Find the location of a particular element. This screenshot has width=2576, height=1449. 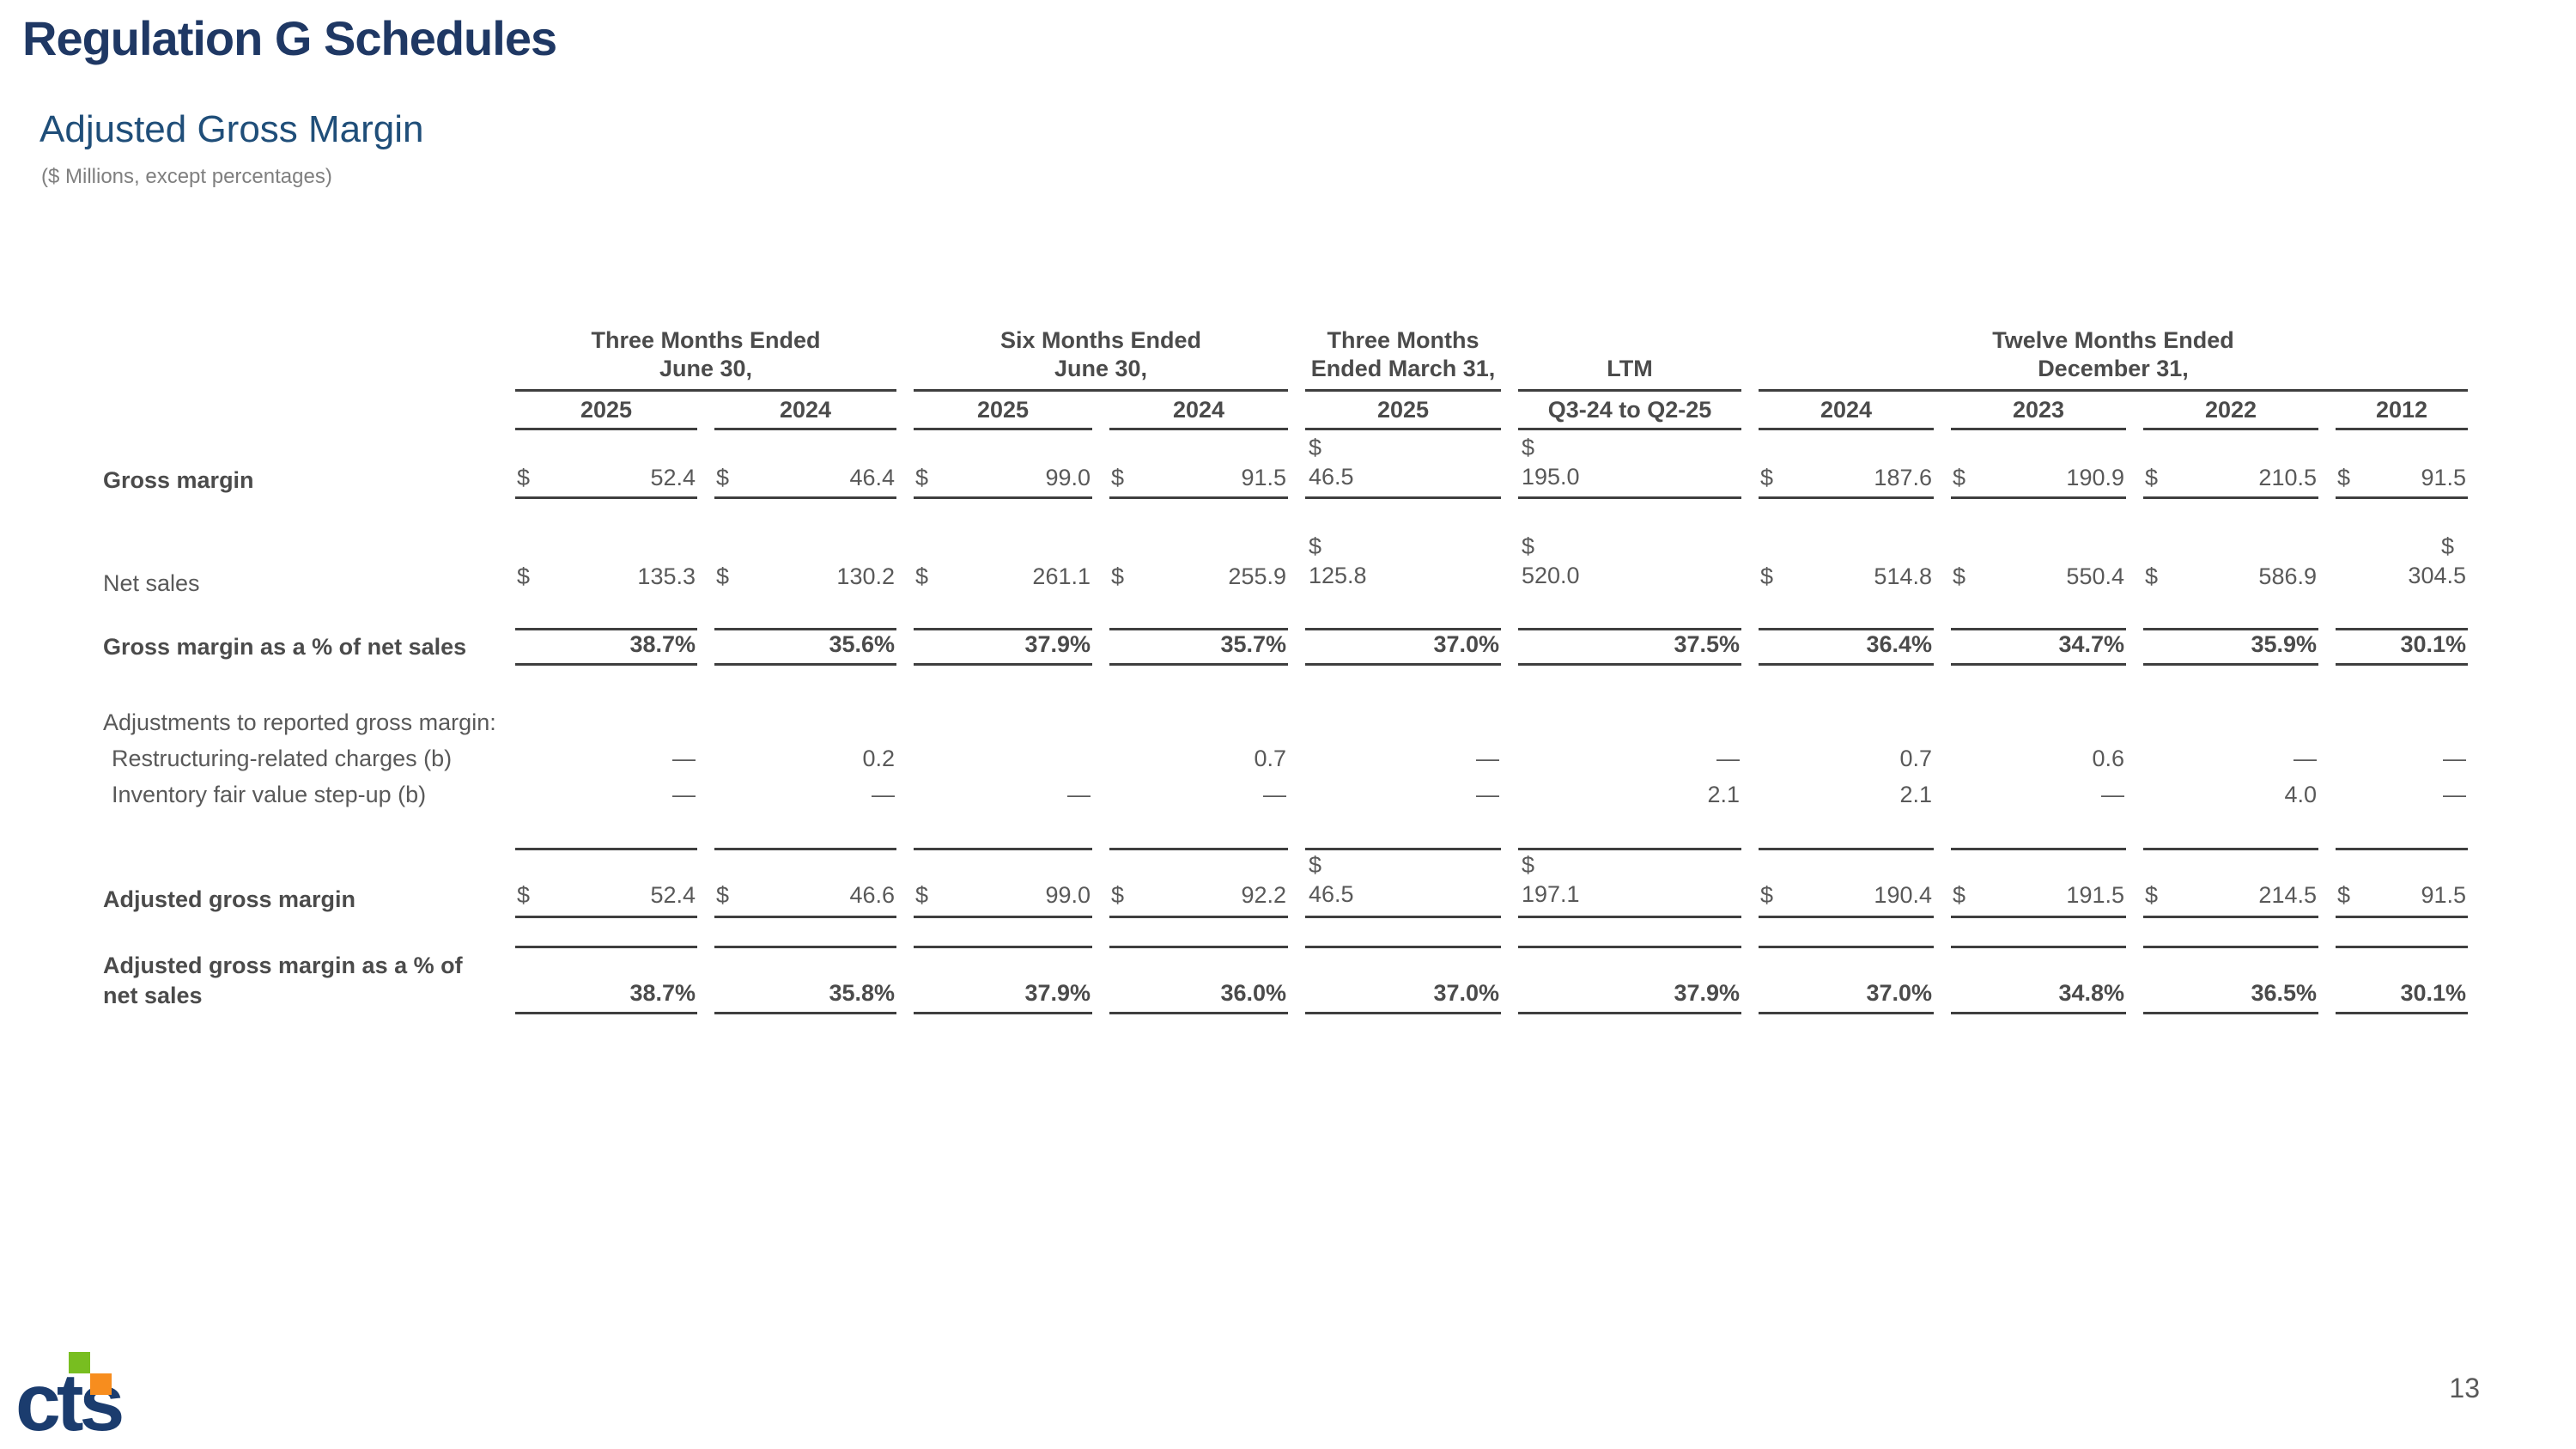

table-cell: $130.2 is located at coordinates (805, 550).